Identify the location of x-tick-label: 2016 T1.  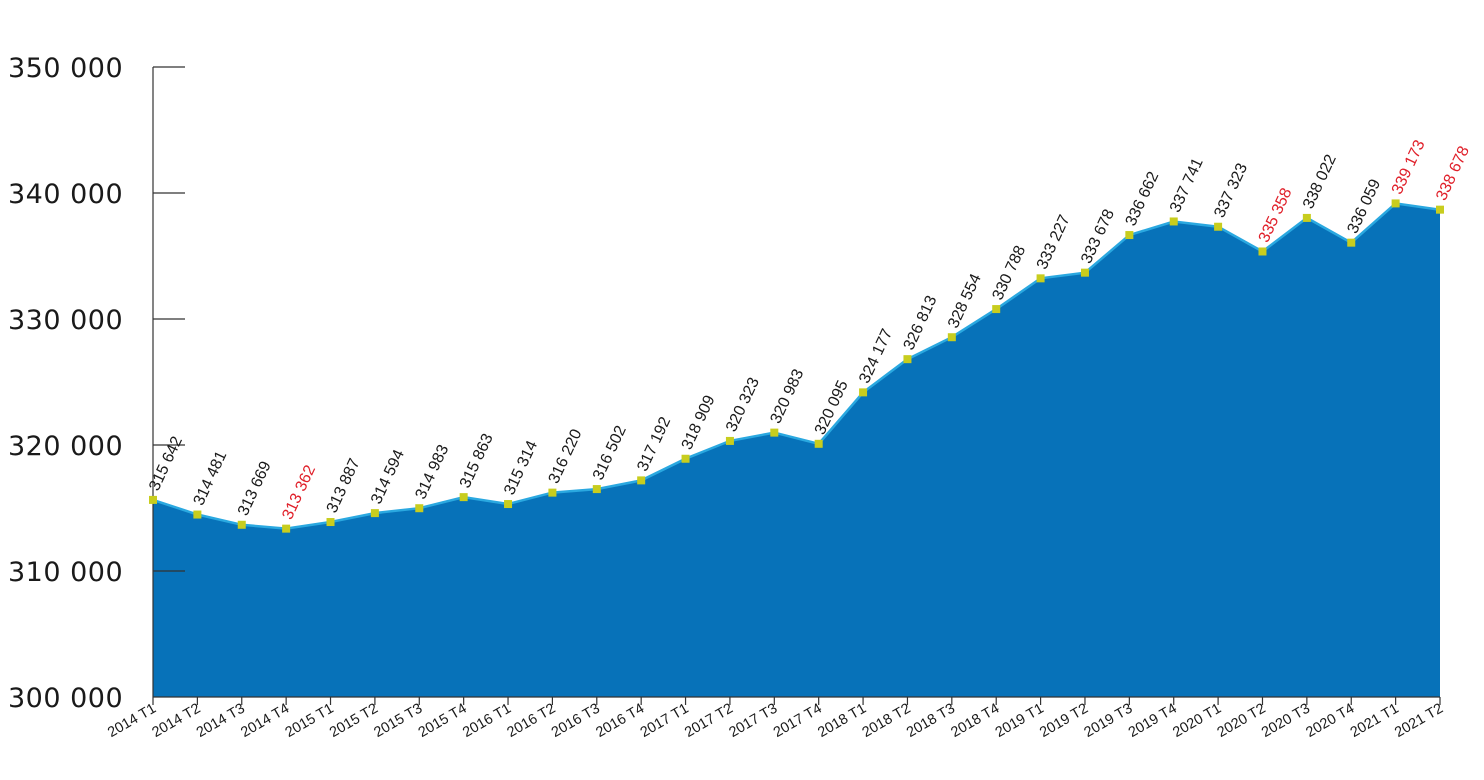
(487, 721).